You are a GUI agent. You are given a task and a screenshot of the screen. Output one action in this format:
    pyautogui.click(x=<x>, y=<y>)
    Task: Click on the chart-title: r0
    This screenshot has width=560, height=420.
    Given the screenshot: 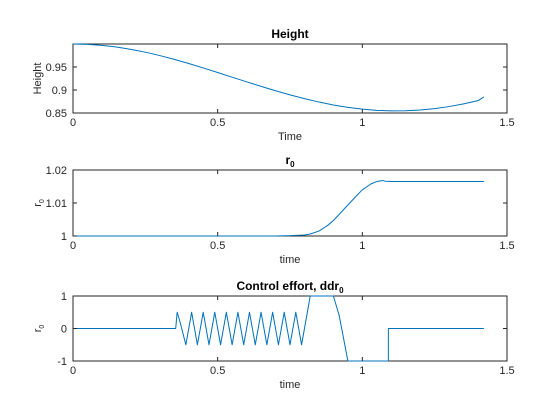 What is the action you would take?
    pyautogui.click(x=290, y=161)
    